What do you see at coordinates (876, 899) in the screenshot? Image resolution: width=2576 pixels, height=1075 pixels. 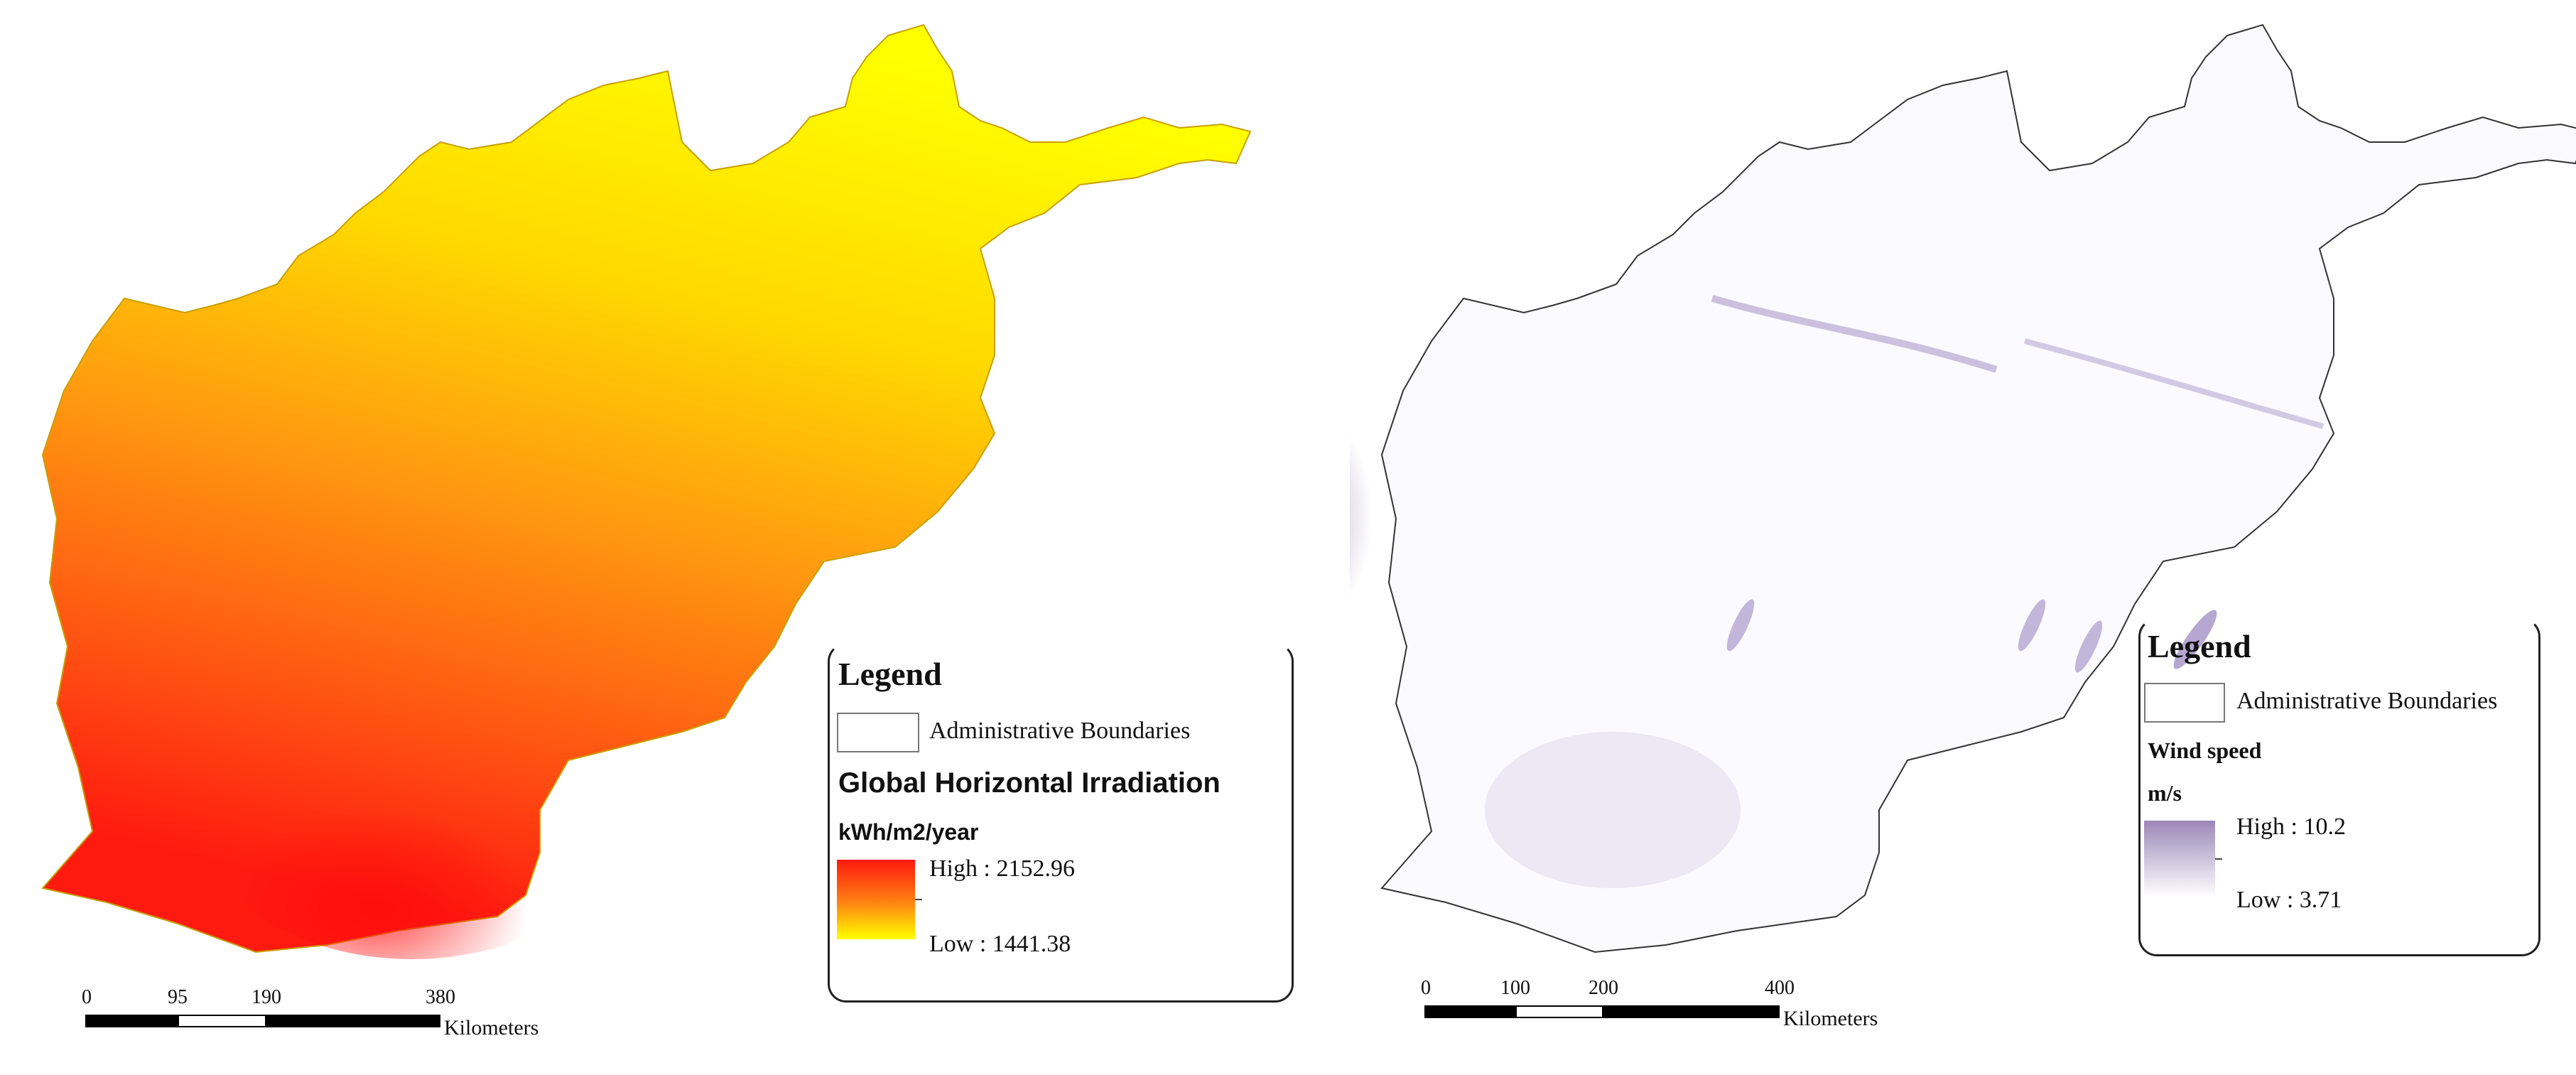 I see `ghi-color-ramp` at bounding box center [876, 899].